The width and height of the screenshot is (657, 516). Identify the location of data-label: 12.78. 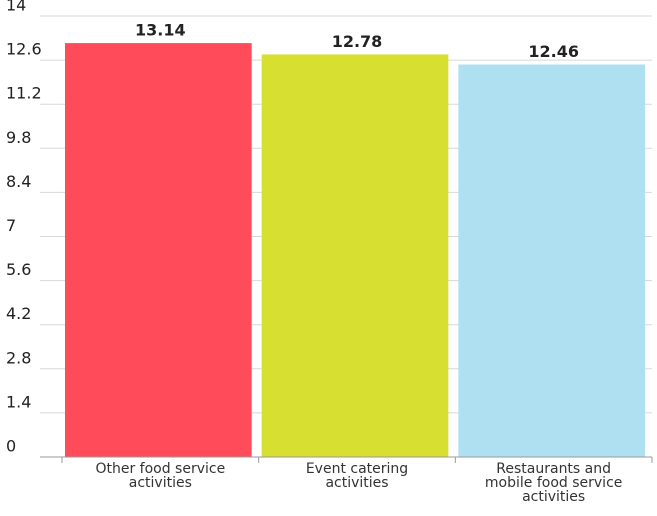
(357, 41).